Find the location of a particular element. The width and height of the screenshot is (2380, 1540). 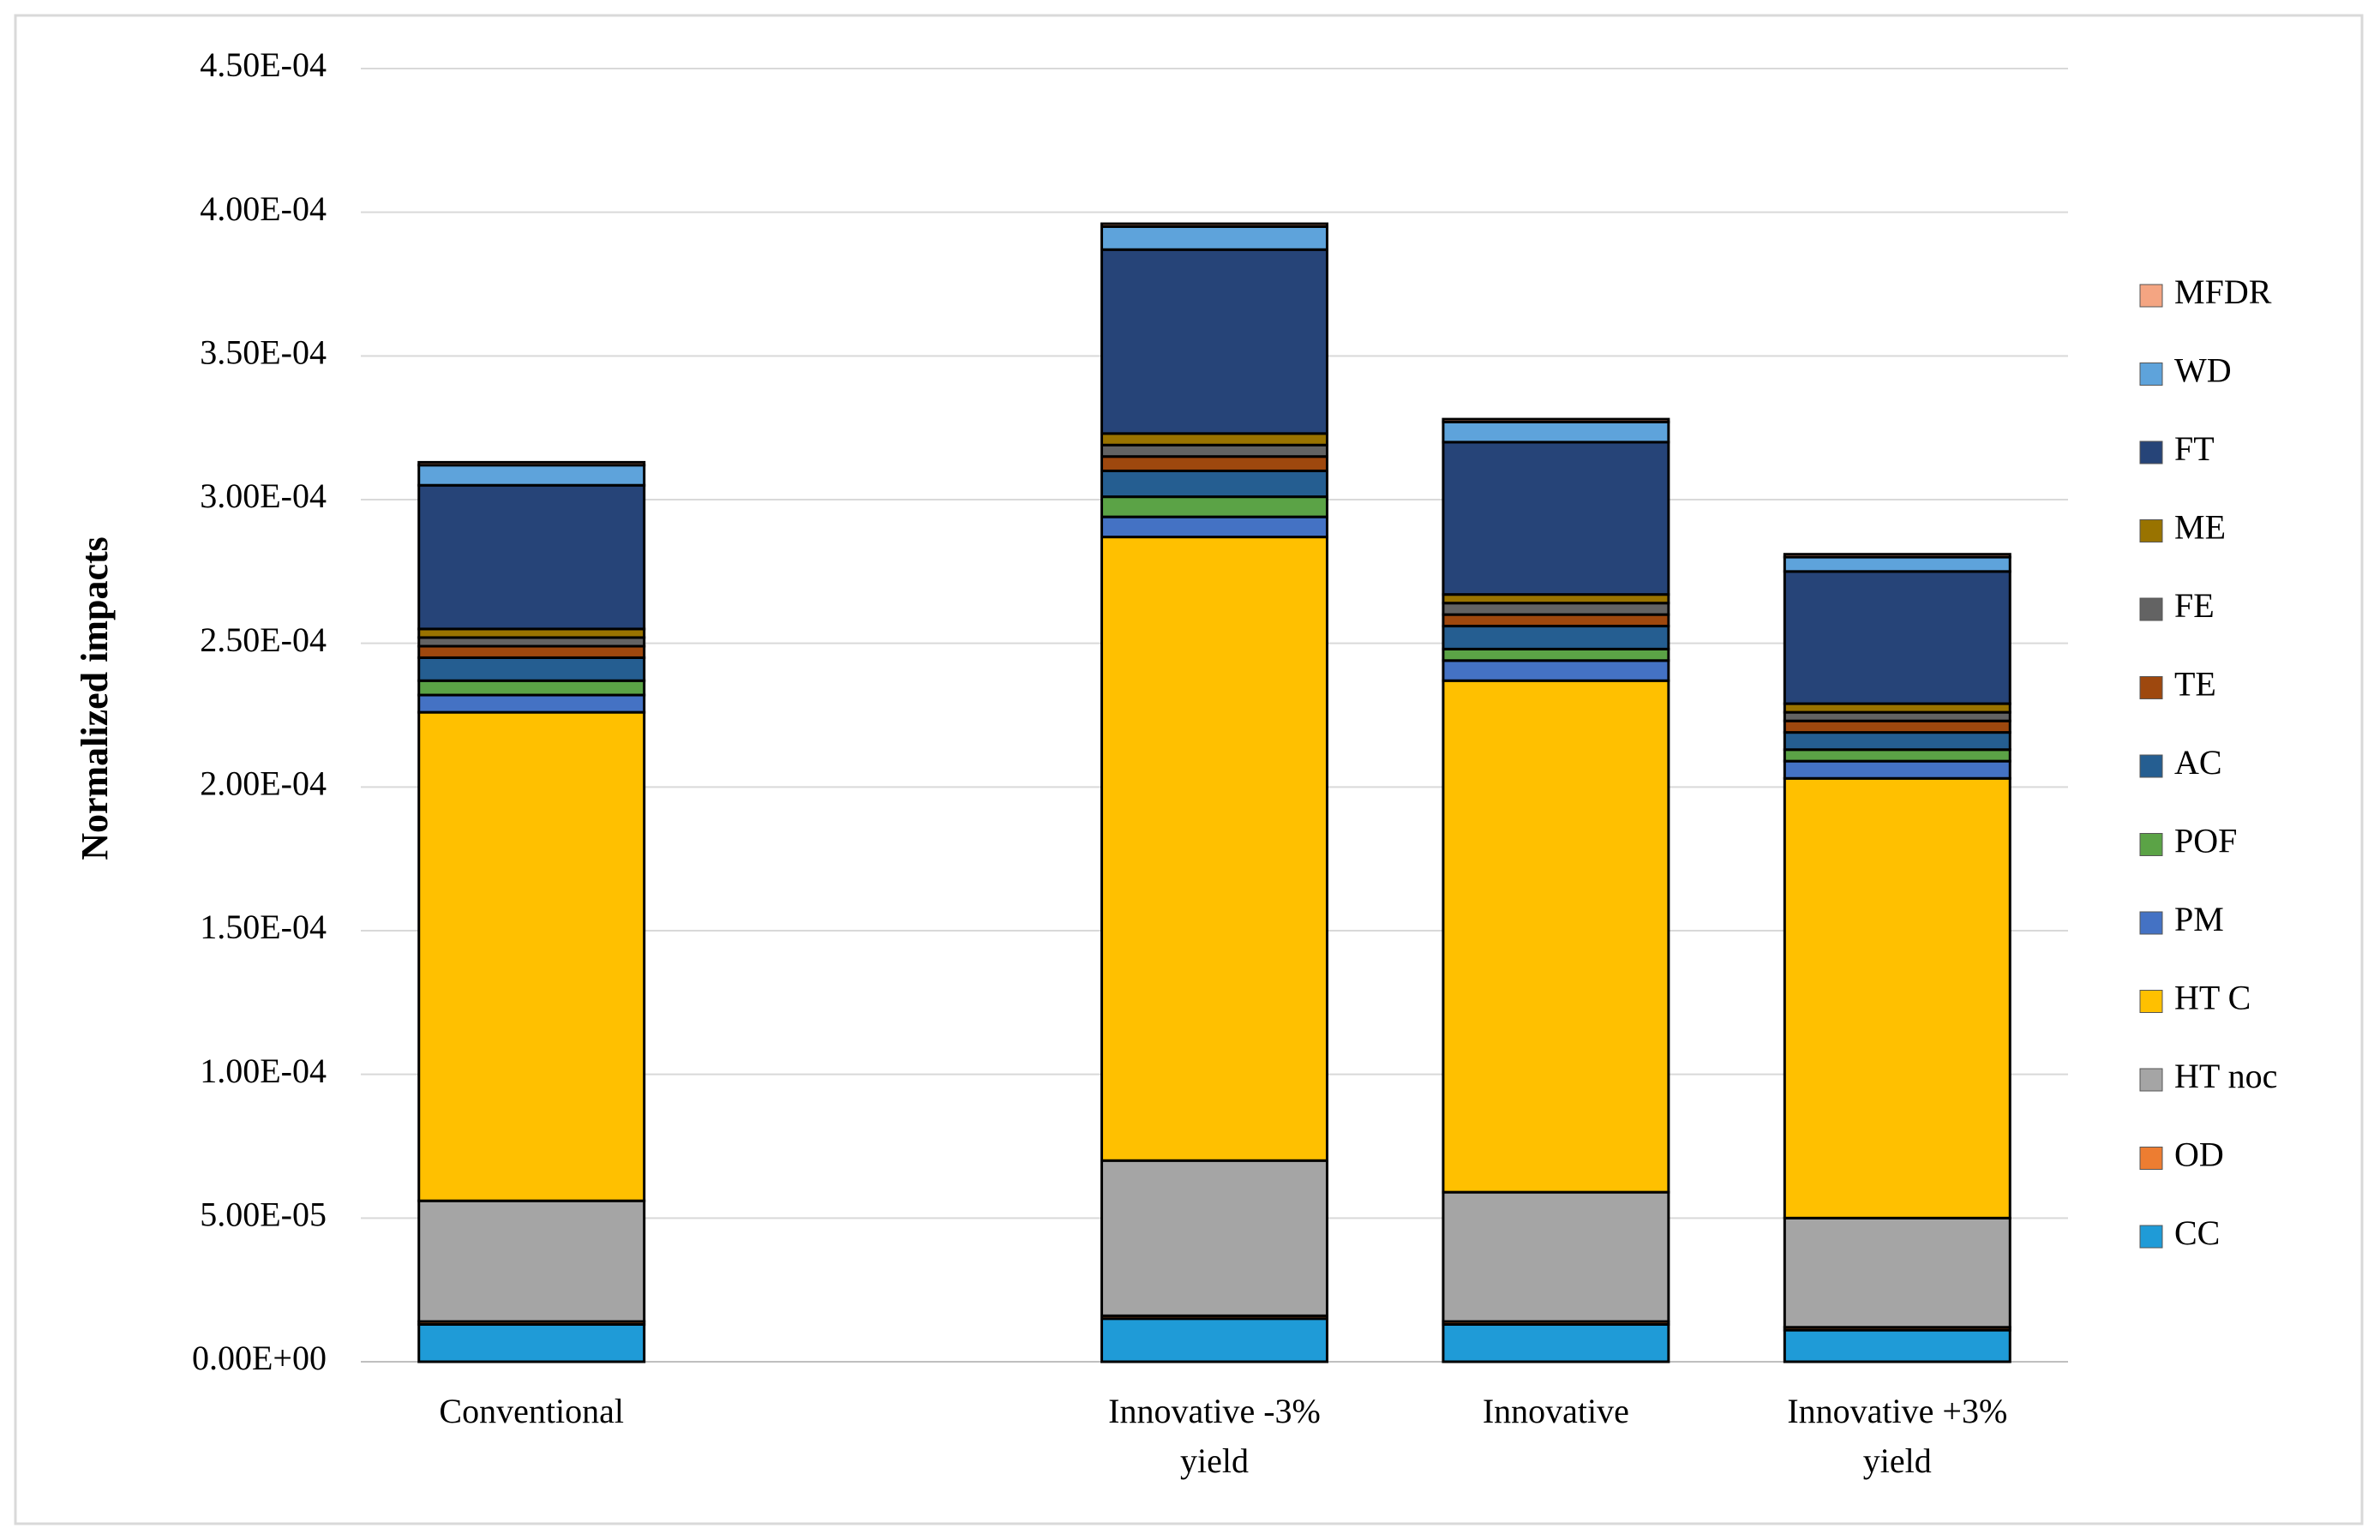

legend-label: AC is located at coordinates (2198, 762).